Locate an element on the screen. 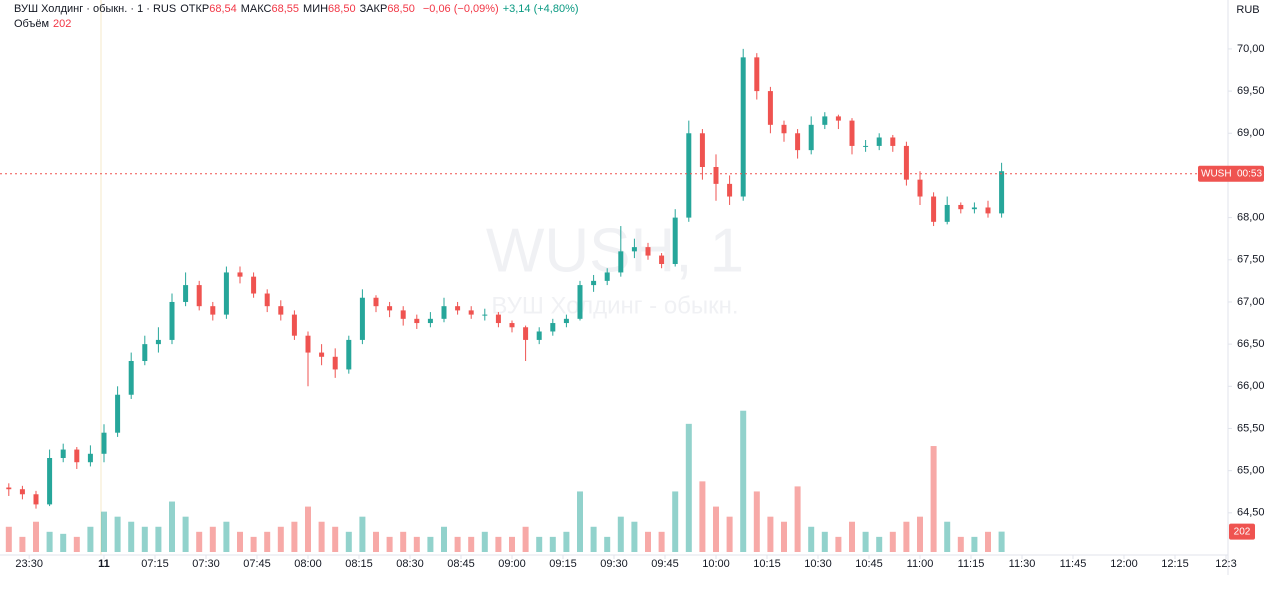 This screenshot has height=589, width=1280. x-tick-label: 08:30 is located at coordinates (410, 564).